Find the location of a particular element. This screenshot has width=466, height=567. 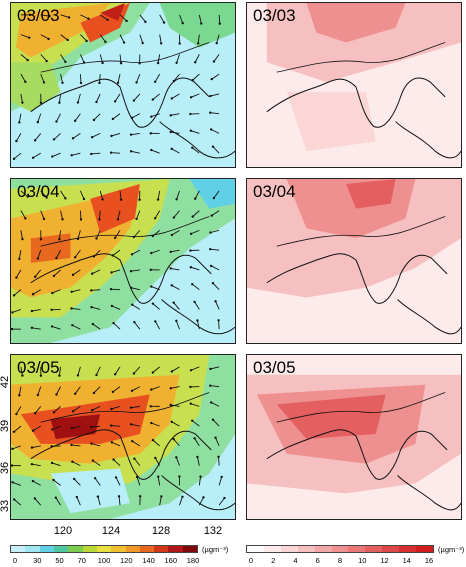

map-panel-left-3: 03/05 is located at coordinates (123, 437).